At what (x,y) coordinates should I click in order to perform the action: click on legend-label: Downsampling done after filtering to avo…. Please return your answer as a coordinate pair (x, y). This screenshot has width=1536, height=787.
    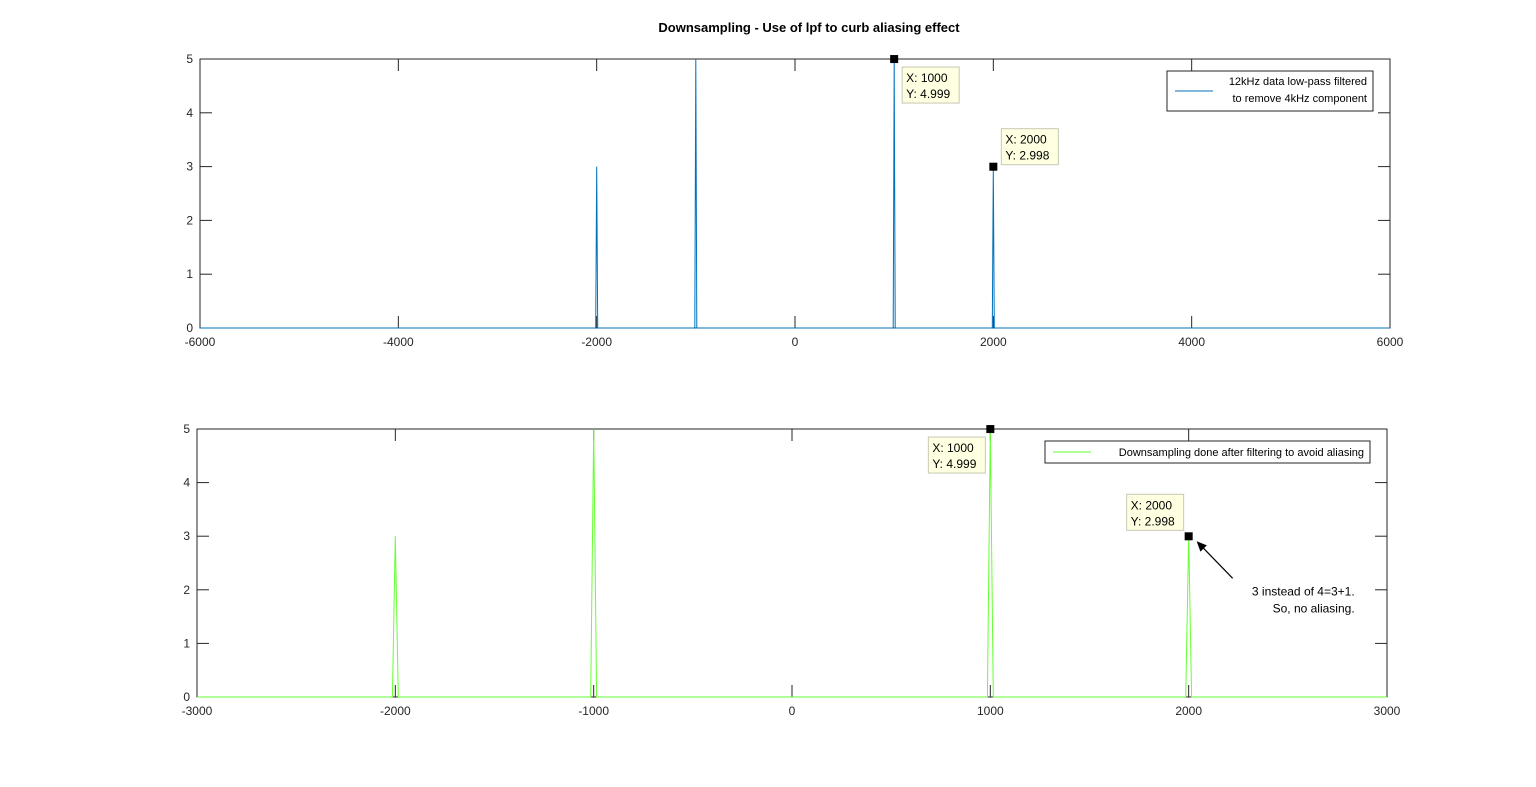
    Looking at the image, I should click on (1241, 453).